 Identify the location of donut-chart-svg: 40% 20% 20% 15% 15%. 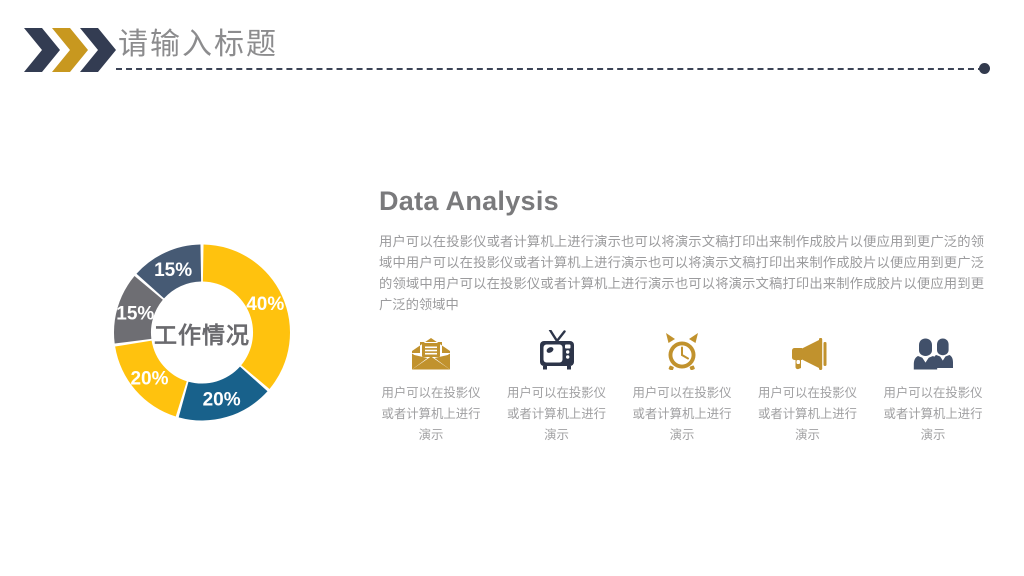
(202, 332).